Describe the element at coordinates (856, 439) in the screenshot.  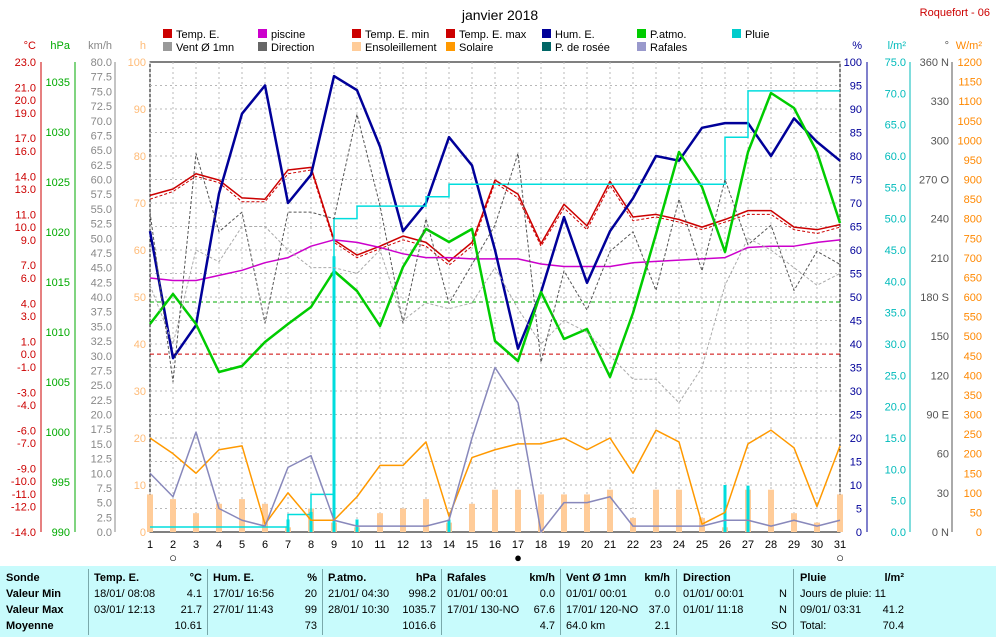
I see `humidity-tick-label: 20` at that location.